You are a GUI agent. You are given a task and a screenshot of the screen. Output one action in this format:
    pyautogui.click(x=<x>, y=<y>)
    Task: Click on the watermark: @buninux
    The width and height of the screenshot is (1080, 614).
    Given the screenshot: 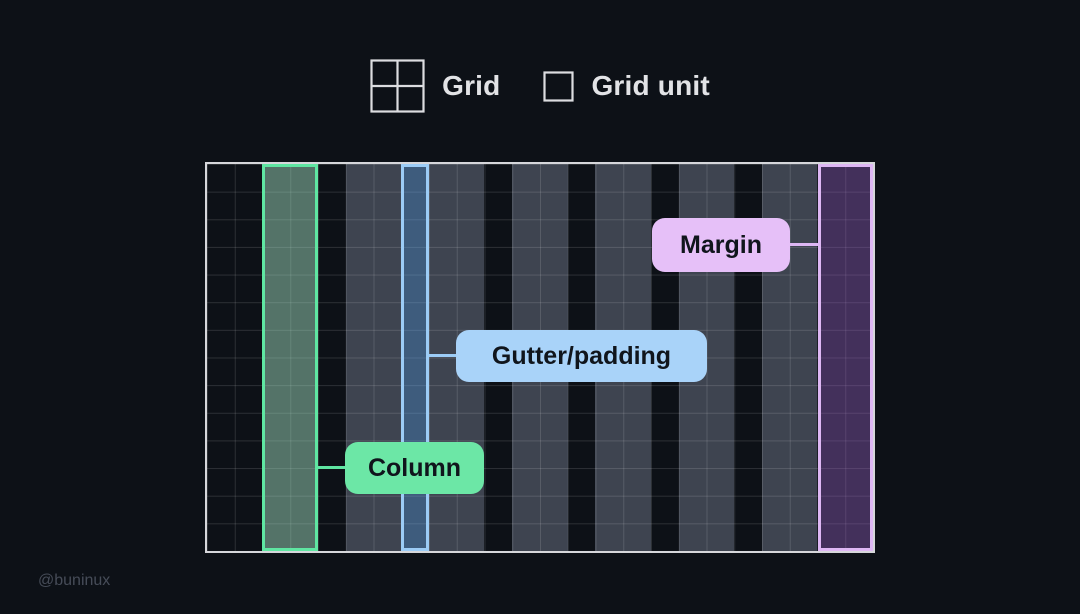 What is the action you would take?
    pyautogui.click(x=74, y=580)
    